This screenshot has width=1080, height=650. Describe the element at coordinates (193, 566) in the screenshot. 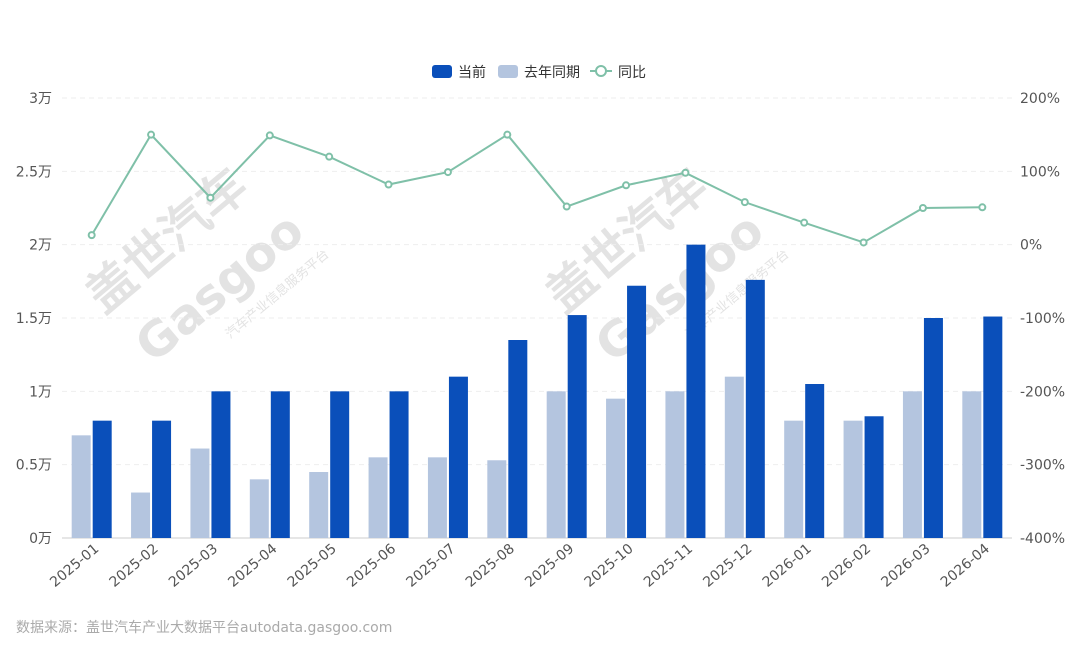

I see `x-tick-label: 2025-03` at that location.